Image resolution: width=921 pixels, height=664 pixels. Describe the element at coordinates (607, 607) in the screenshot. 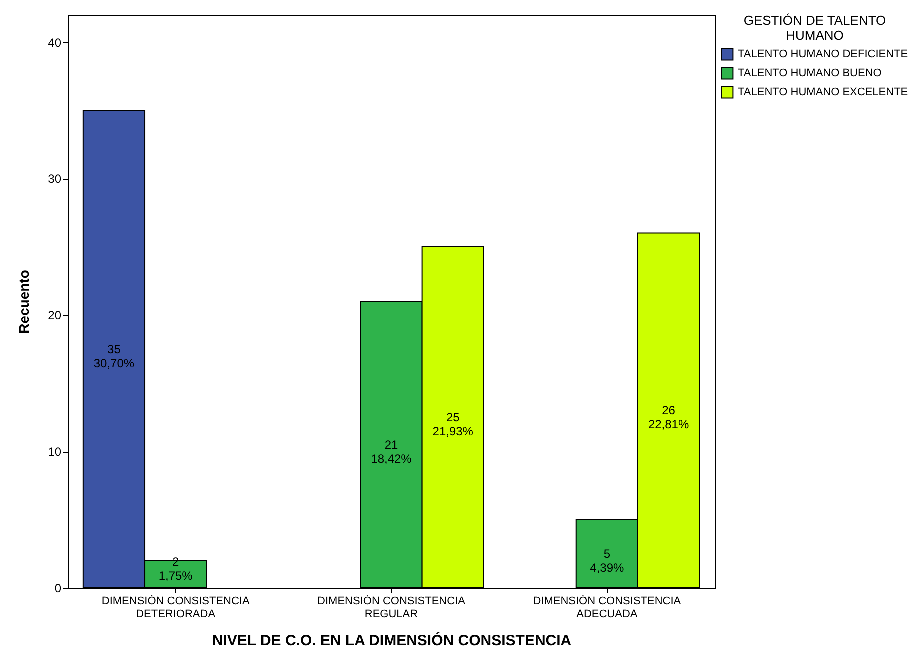

I see `x-tick-label: DIMENSIÓN CONSISTENCIA ADECUADA` at that location.